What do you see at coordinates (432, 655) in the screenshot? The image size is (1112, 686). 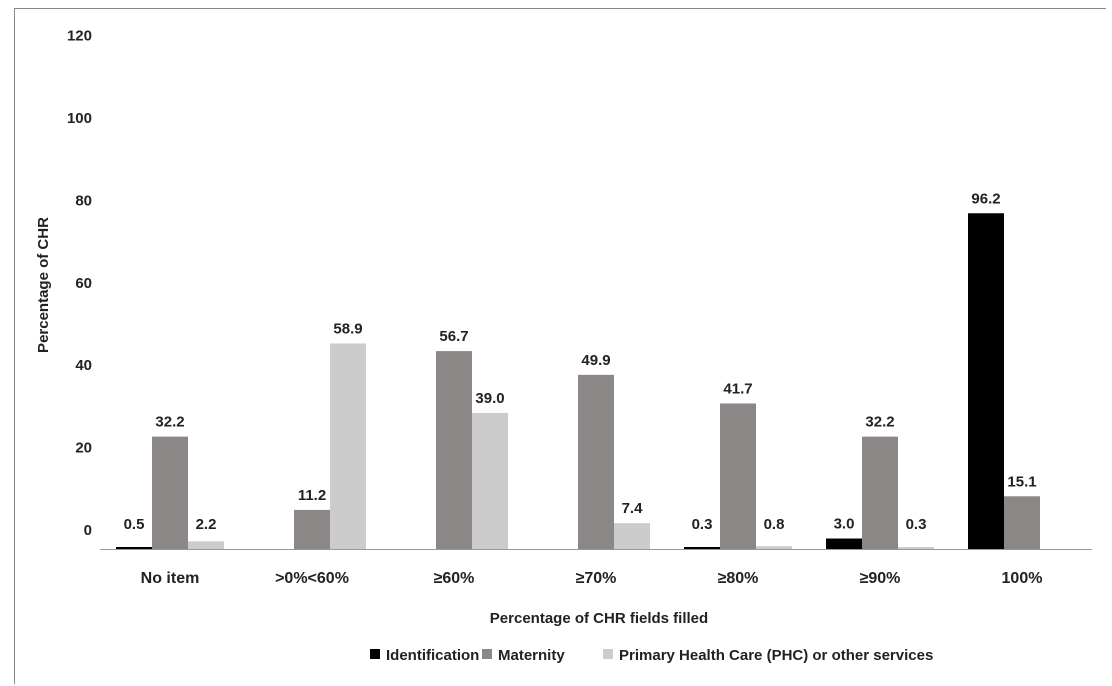 I see `legend-label: Identification` at bounding box center [432, 655].